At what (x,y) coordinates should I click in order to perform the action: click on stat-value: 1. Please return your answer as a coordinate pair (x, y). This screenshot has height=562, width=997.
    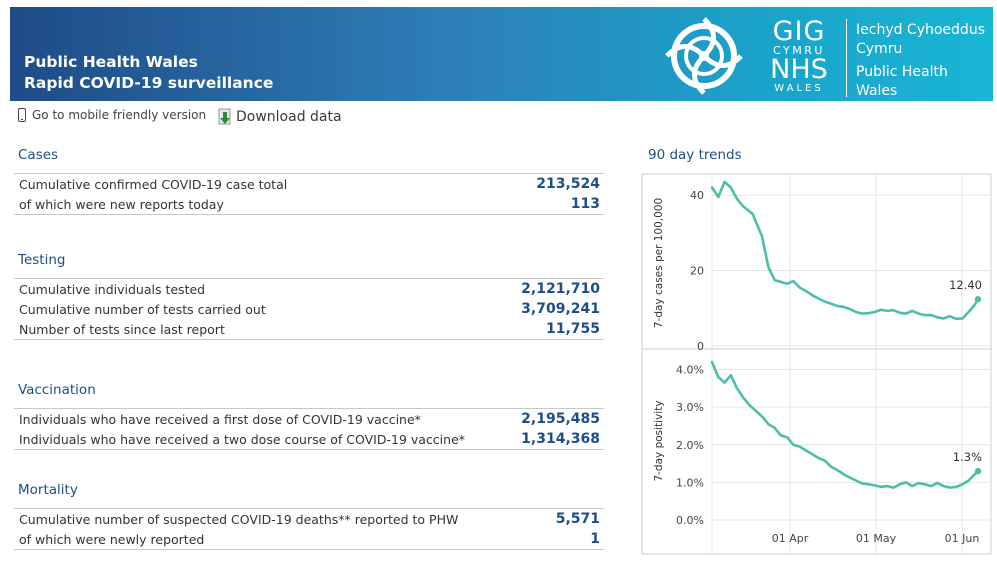
    Looking at the image, I should click on (595, 539).